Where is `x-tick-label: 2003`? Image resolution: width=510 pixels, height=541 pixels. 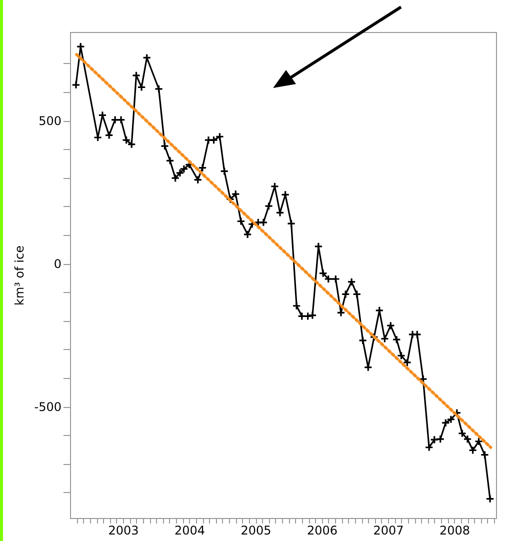 x-tick-label: 2003 is located at coordinates (123, 531).